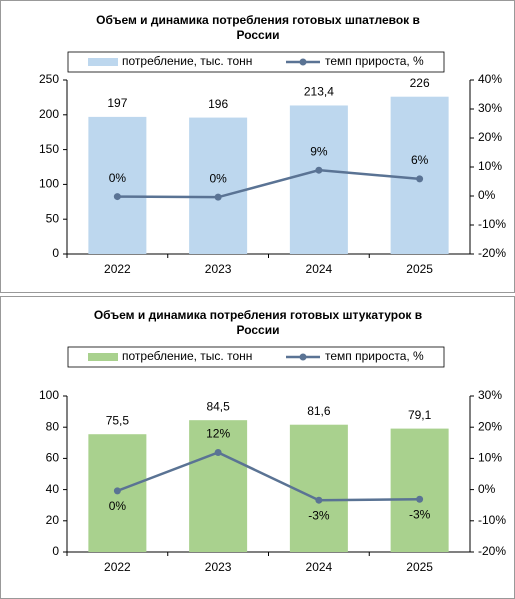  I want to click on y-tick-label: 80, so click(53, 426).